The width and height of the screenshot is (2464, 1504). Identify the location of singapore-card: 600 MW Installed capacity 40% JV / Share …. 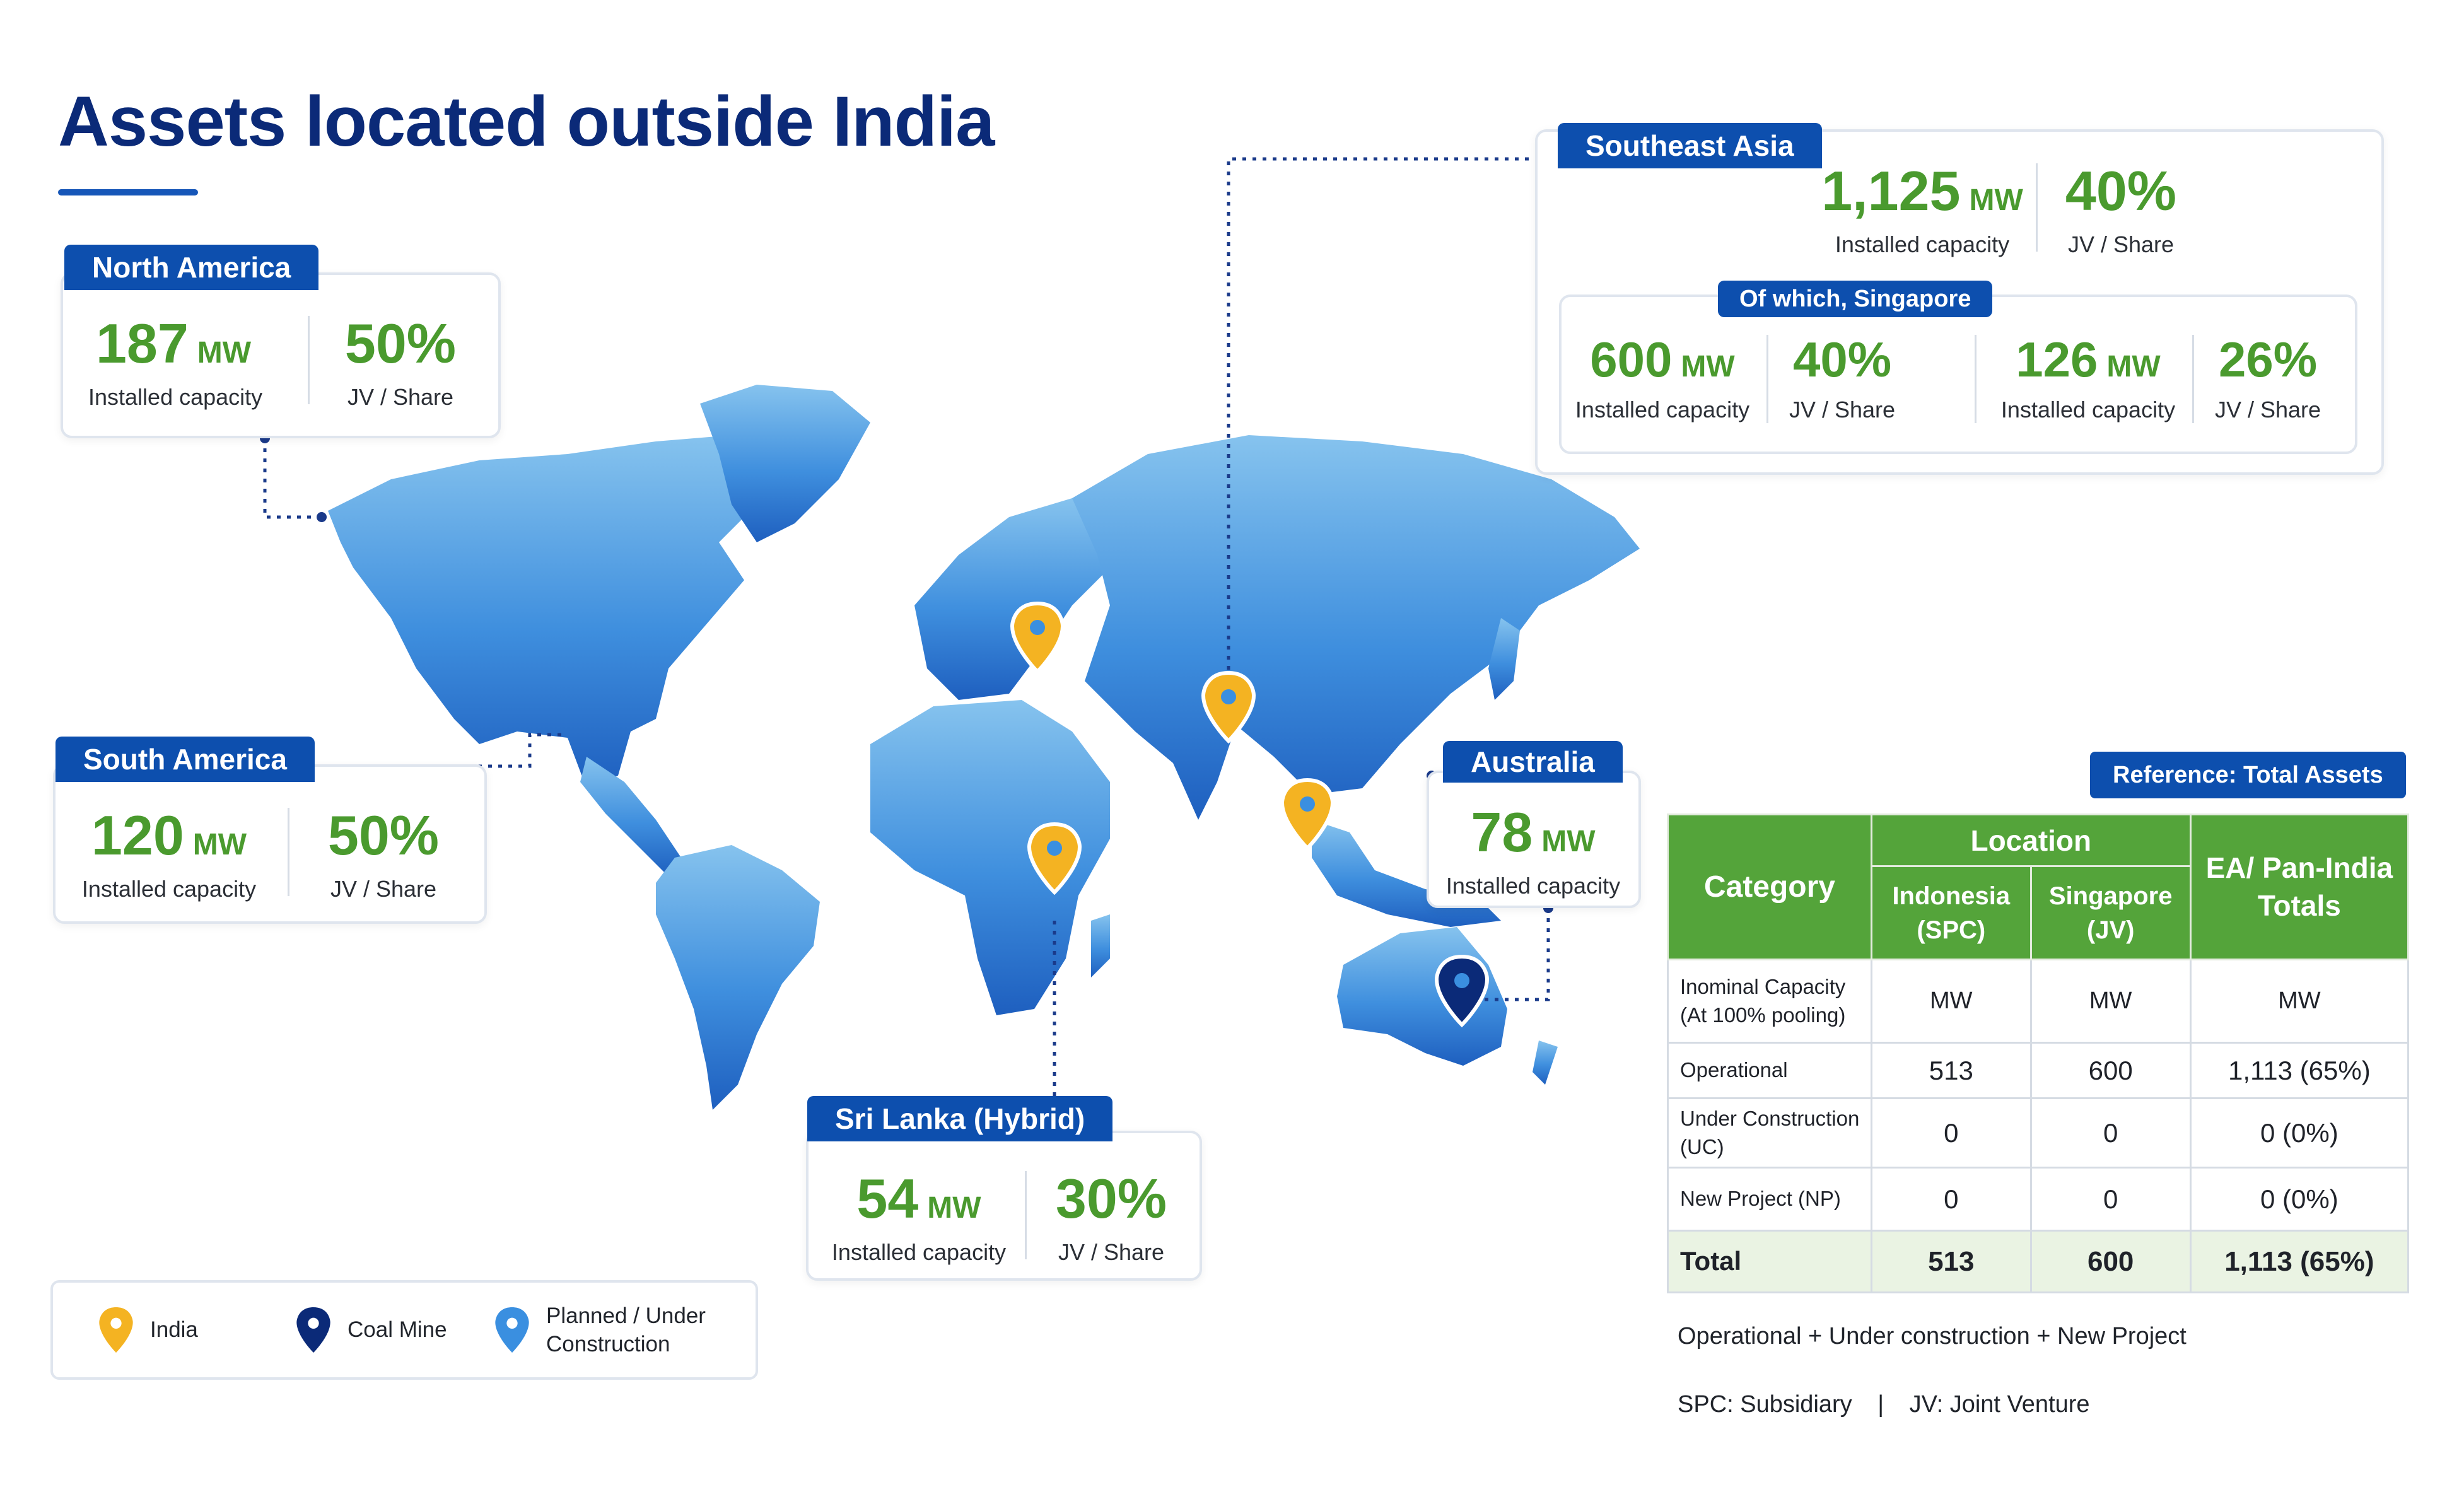
(1958, 374).